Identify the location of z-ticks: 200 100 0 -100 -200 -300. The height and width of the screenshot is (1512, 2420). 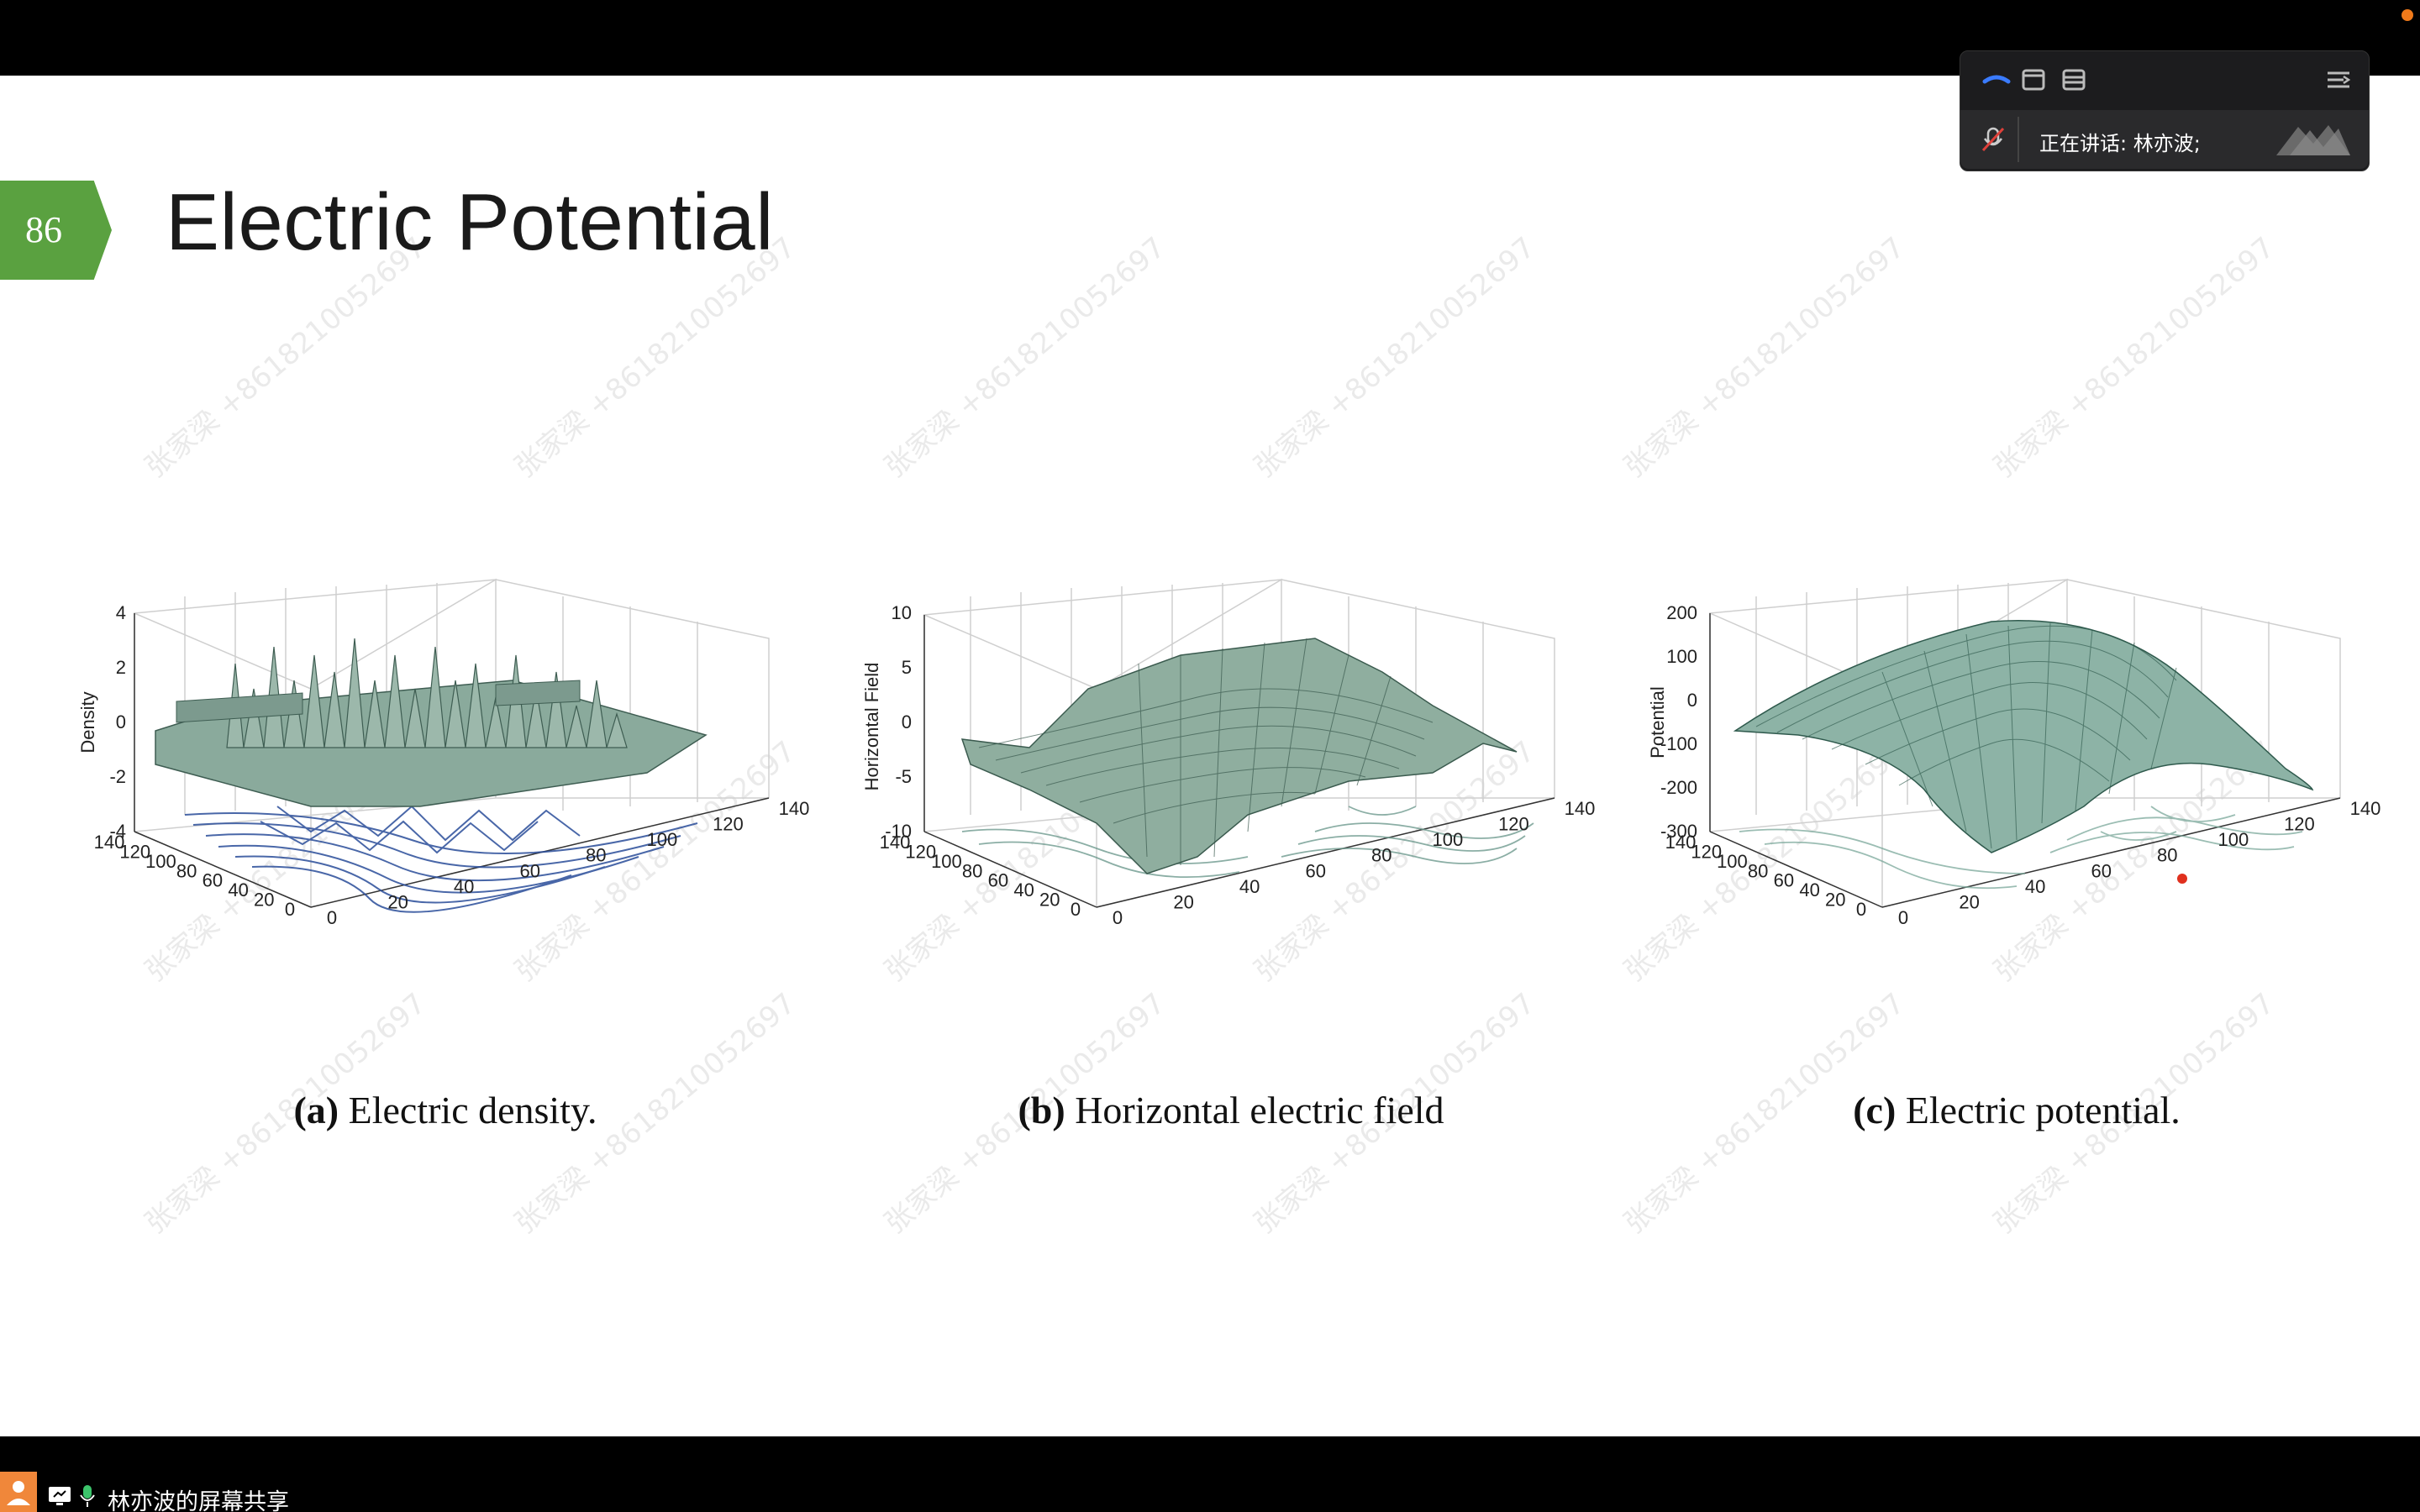
(1679, 722).